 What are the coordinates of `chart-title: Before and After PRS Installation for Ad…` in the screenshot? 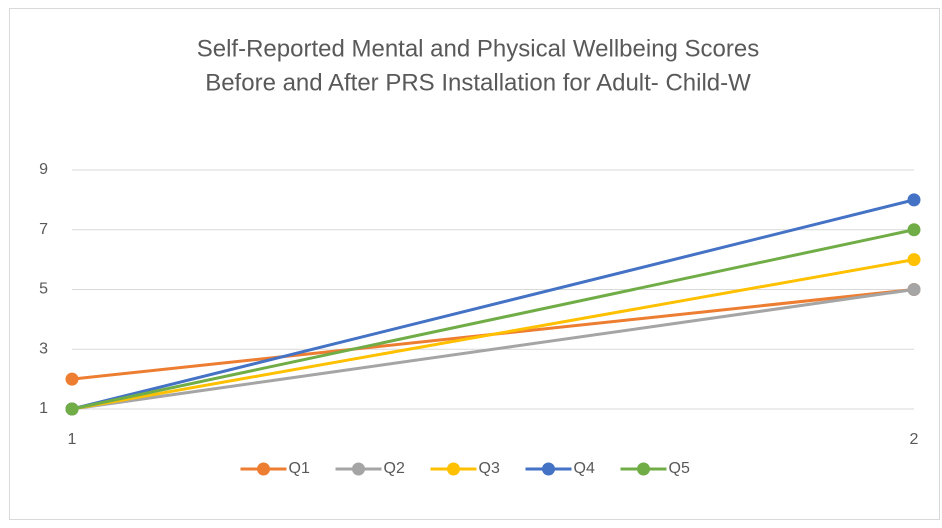 It's located at (478, 82).